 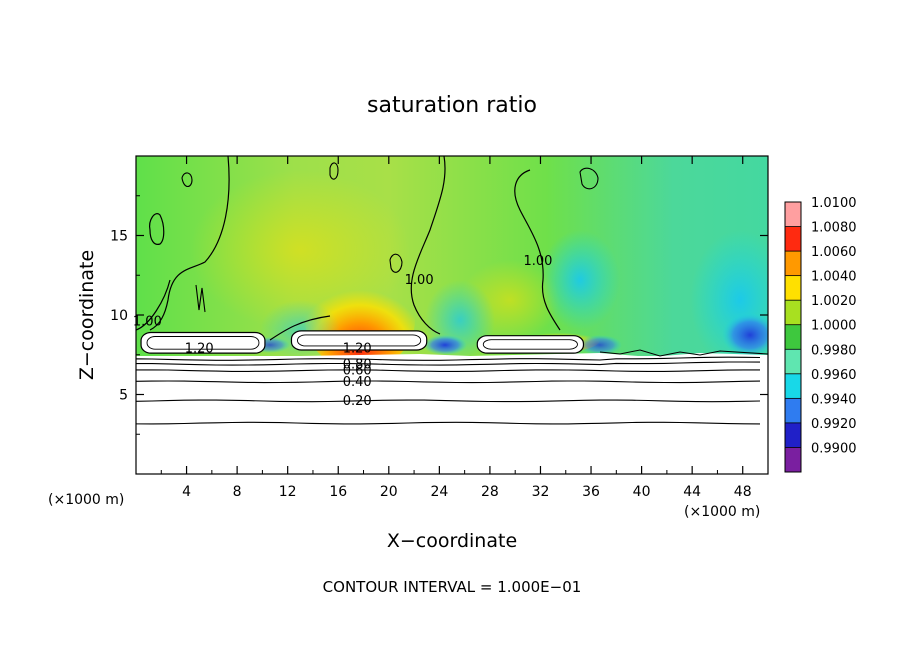 What do you see at coordinates (743, 492) in the screenshot?
I see `x-tick-label: 48` at bounding box center [743, 492].